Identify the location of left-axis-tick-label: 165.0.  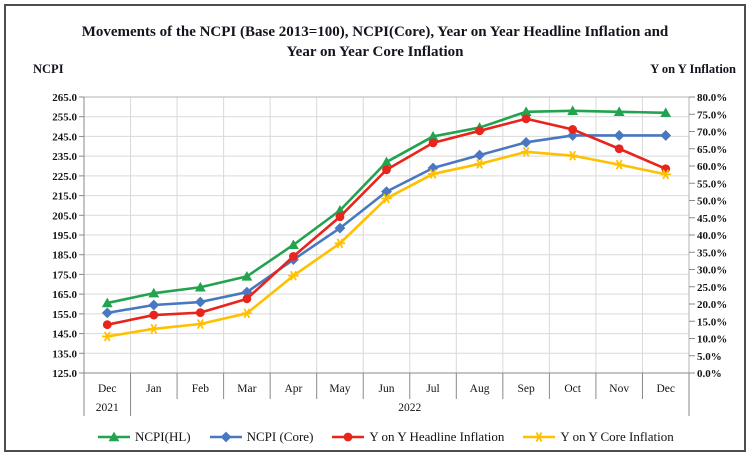
(64, 295).